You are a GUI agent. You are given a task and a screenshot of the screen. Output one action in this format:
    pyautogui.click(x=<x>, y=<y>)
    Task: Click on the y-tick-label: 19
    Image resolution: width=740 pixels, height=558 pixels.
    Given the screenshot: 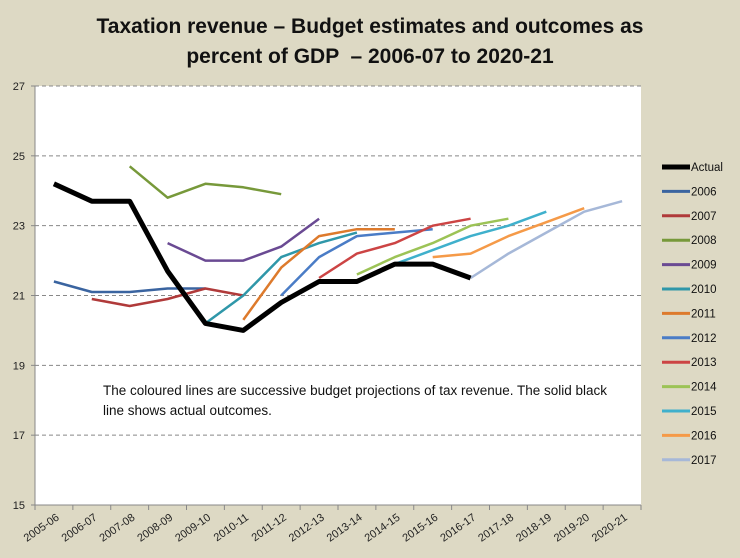 What is the action you would take?
    pyautogui.click(x=19, y=366)
    